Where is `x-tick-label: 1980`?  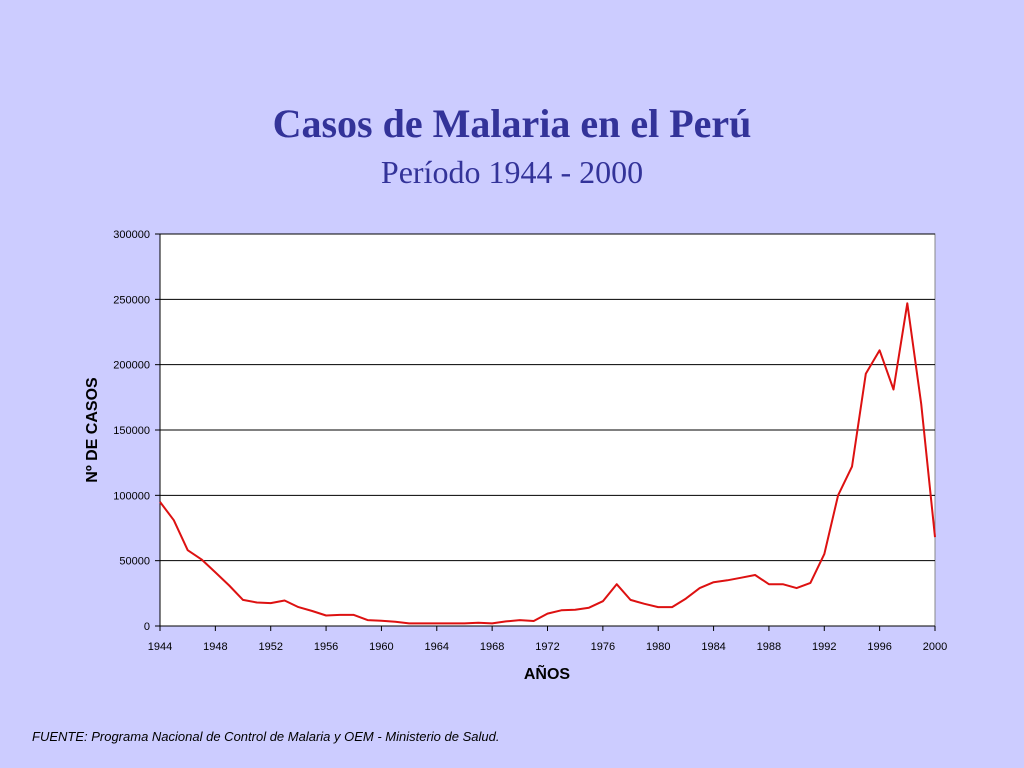
x-tick-label: 1980 is located at coordinates (658, 647).